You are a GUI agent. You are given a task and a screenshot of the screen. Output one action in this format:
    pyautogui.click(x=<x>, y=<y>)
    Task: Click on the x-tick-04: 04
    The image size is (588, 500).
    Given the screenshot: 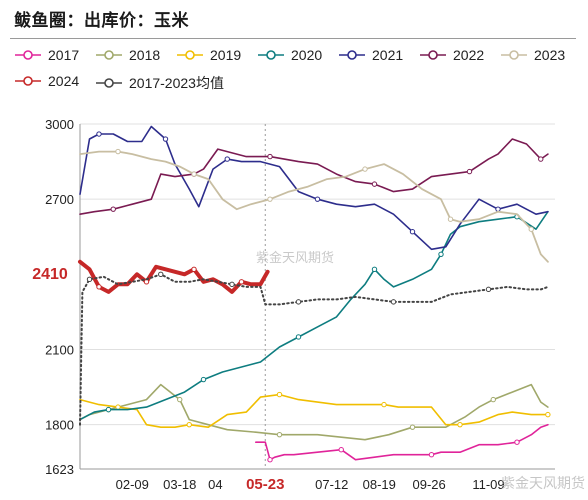 What is the action you would take?
    pyautogui.click(x=215, y=484)
    